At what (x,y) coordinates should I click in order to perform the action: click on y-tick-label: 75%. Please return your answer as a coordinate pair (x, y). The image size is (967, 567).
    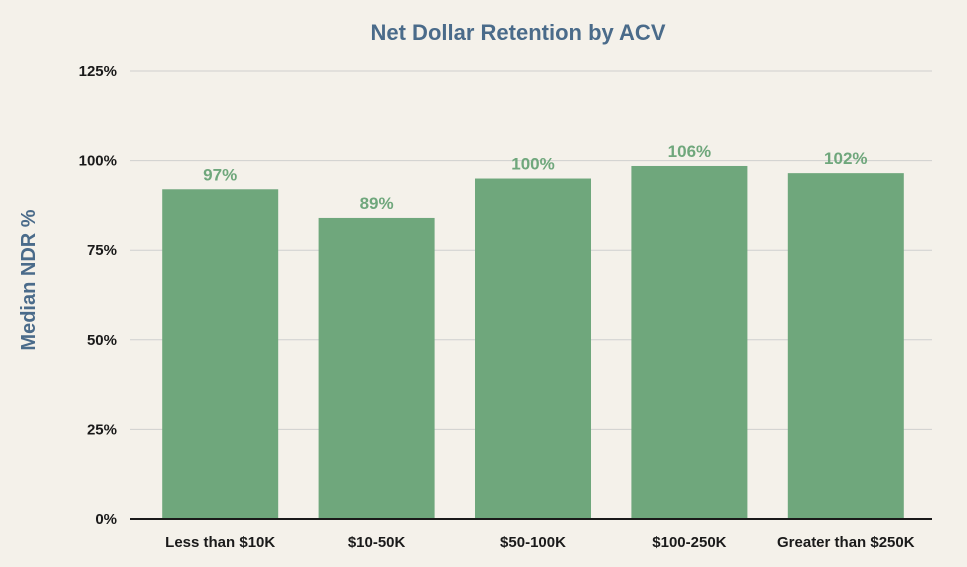
    Looking at the image, I should click on (102, 250).